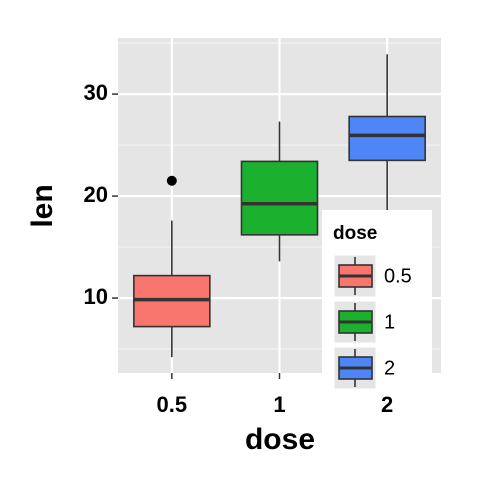 This screenshot has height=480, width=480. What do you see at coordinates (387, 404) in the screenshot?
I see `x-tick-label: 2` at bounding box center [387, 404].